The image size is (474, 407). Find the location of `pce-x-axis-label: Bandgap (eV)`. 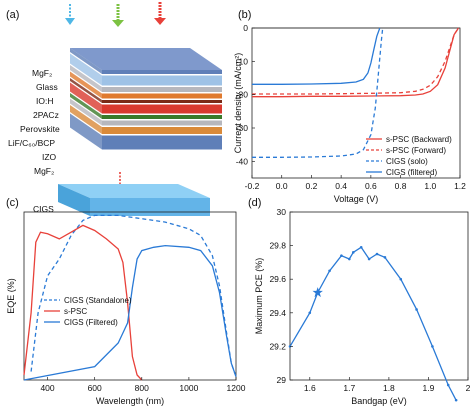

pce-x-axis-label: Bandgap (eV) is located at coordinates (379, 401).